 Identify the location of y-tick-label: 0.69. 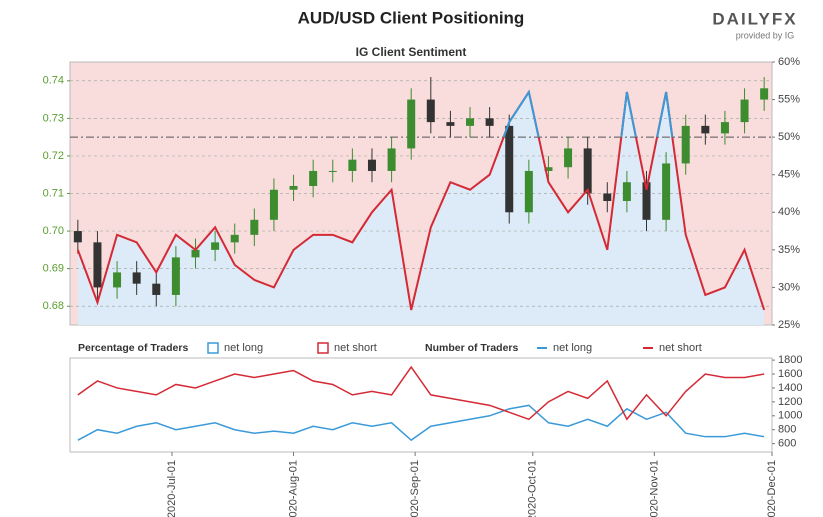
(53, 269).